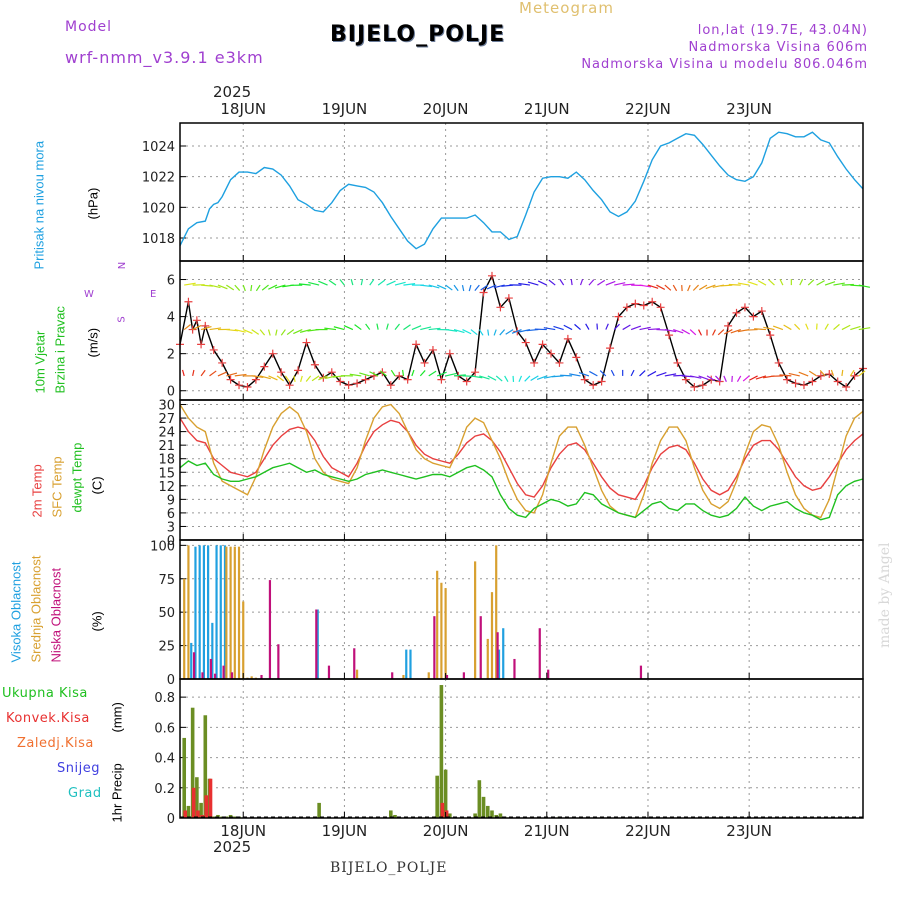 The image size is (900, 900). What do you see at coordinates (171, 819) in the screenshot?
I see `ytick-label-precip: 0` at bounding box center [171, 819].